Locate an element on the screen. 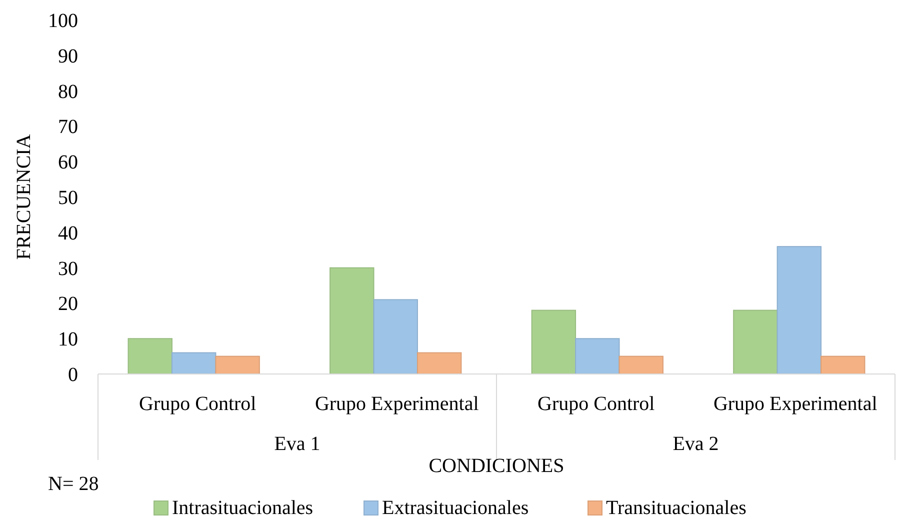 The width and height of the screenshot is (902, 524). text: N= 28 is located at coordinates (73, 484).